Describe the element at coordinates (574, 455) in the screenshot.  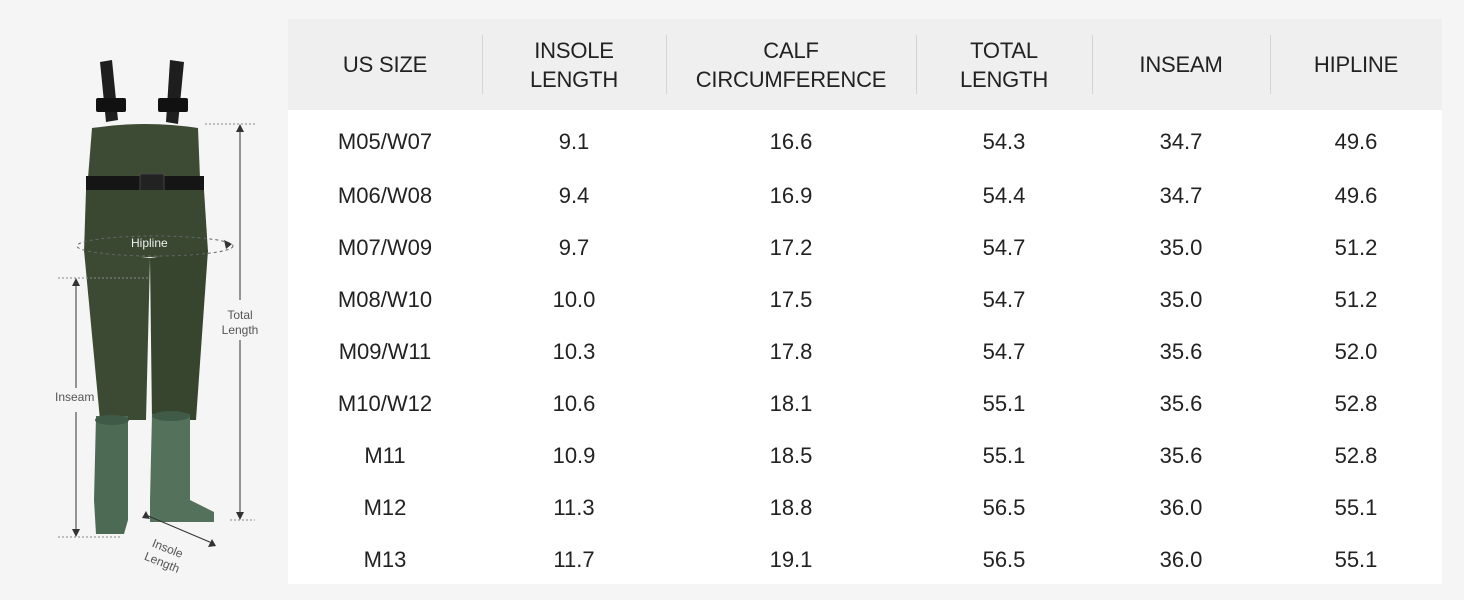
I see `table-cell: 10.9` at that location.